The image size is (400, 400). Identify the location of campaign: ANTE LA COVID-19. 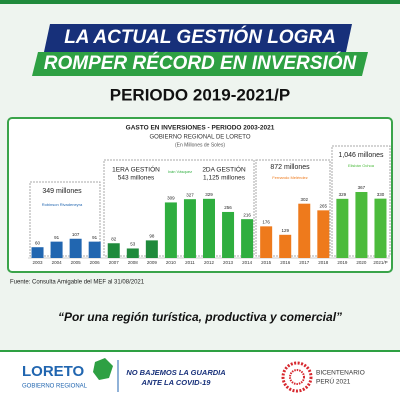
(176, 382).